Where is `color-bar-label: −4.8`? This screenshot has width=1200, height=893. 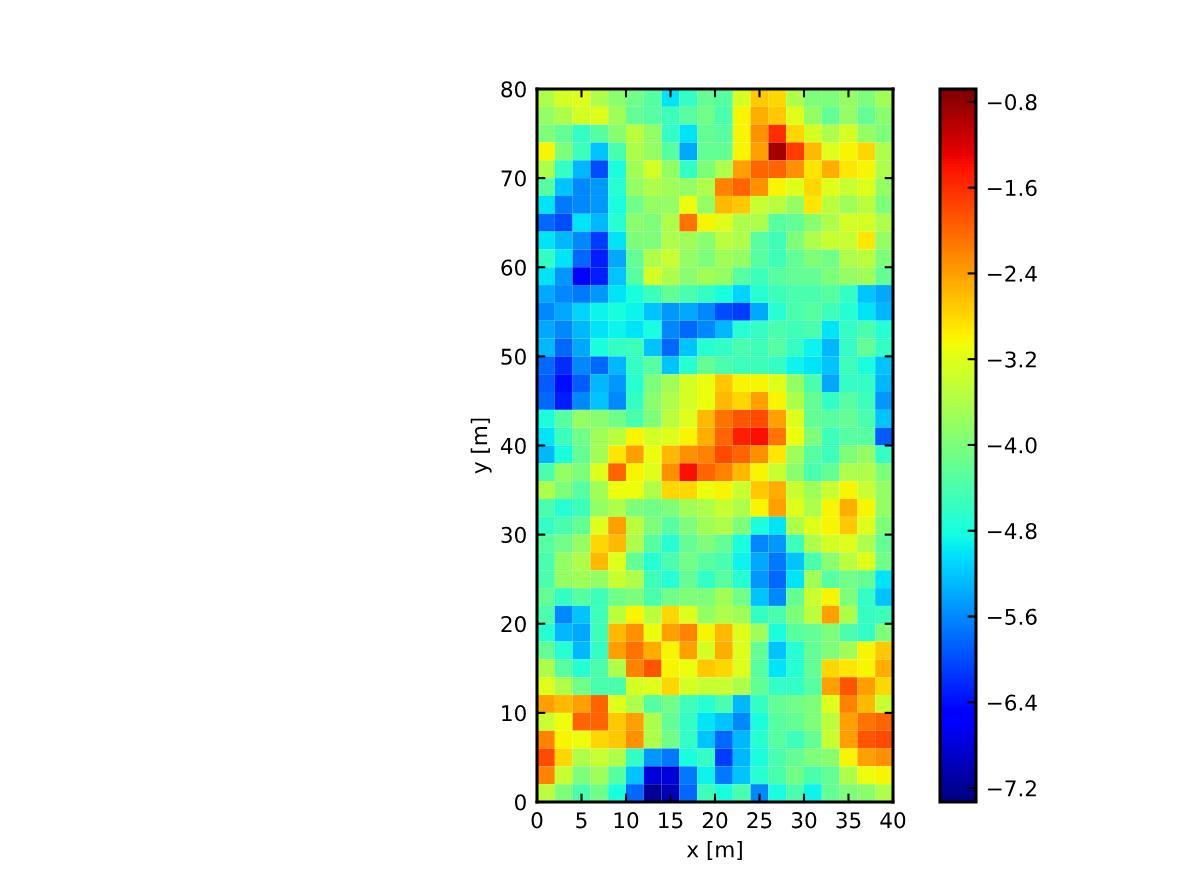 color-bar-label: −4.8 is located at coordinates (1012, 531).